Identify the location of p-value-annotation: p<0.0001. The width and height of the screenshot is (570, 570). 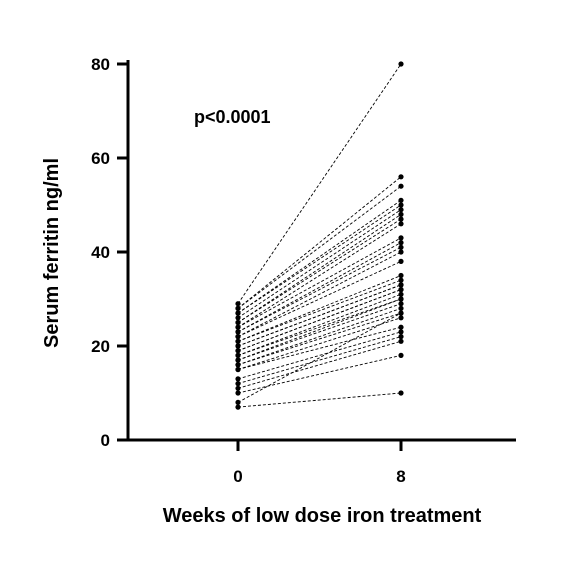
(232, 117).